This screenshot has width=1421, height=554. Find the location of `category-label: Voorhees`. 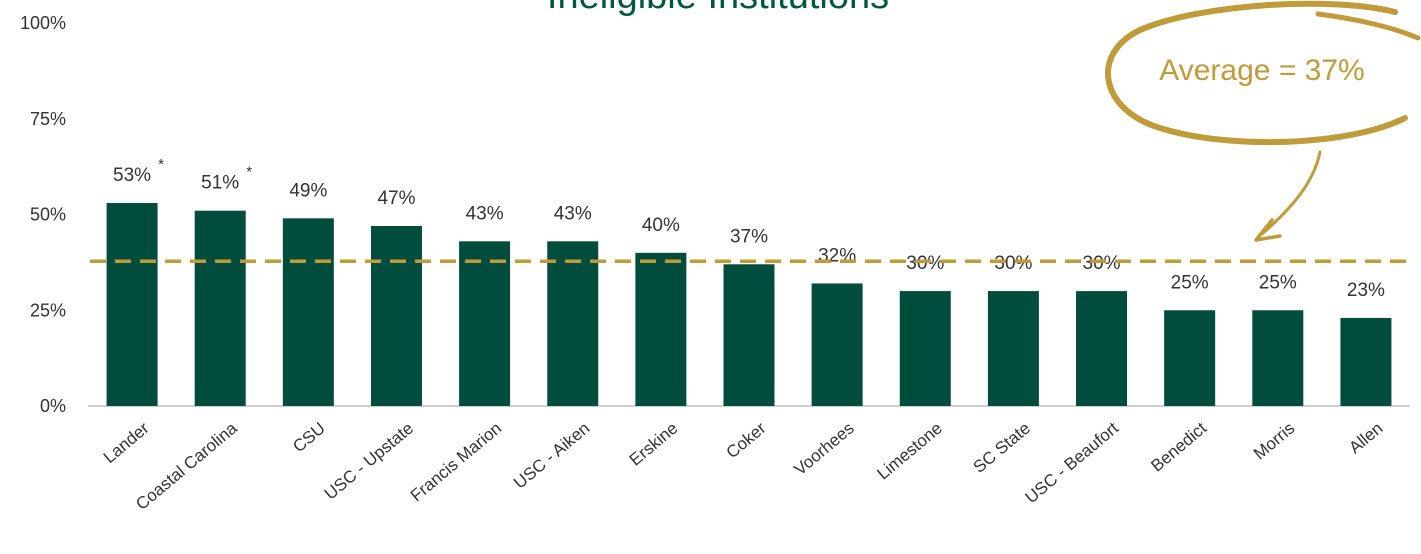

category-label: Voorhees is located at coordinates (823, 449).